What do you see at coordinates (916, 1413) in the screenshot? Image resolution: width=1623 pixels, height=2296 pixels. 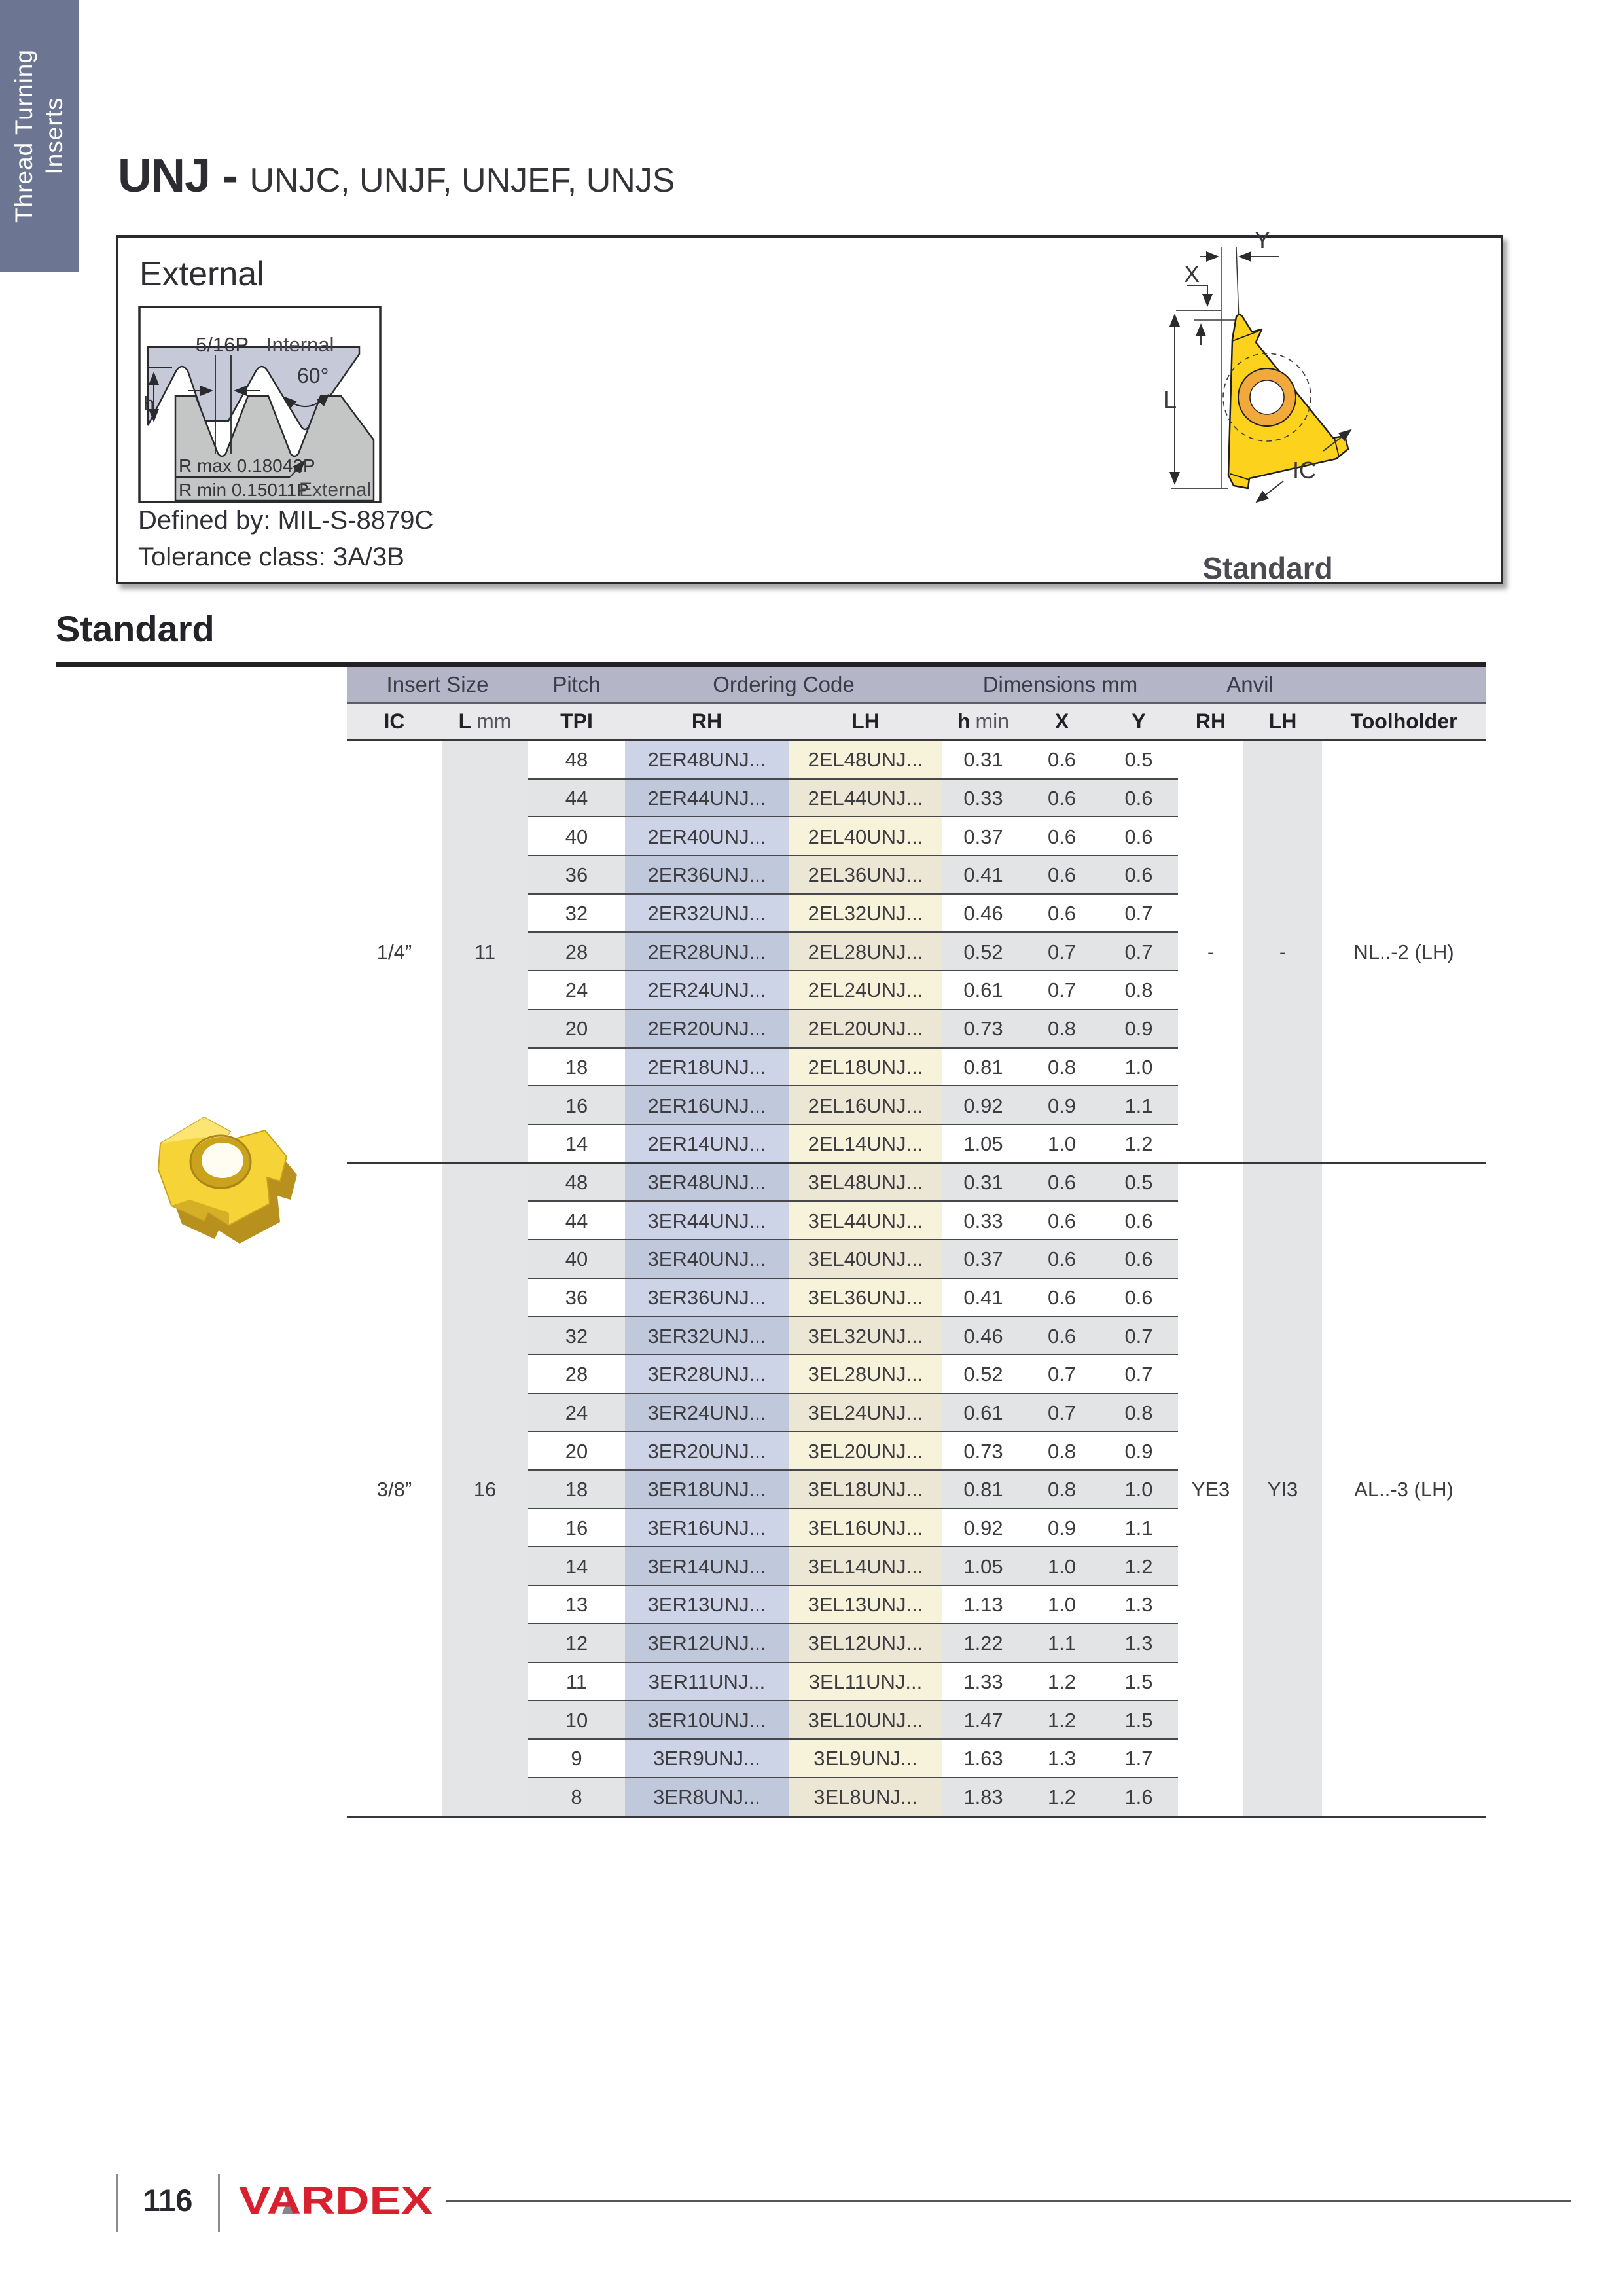 I see `table-row: 24 3ER24UNJ... 3EL24UNJ... 0.61 0.7 0.8` at bounding box center [916, 1413].